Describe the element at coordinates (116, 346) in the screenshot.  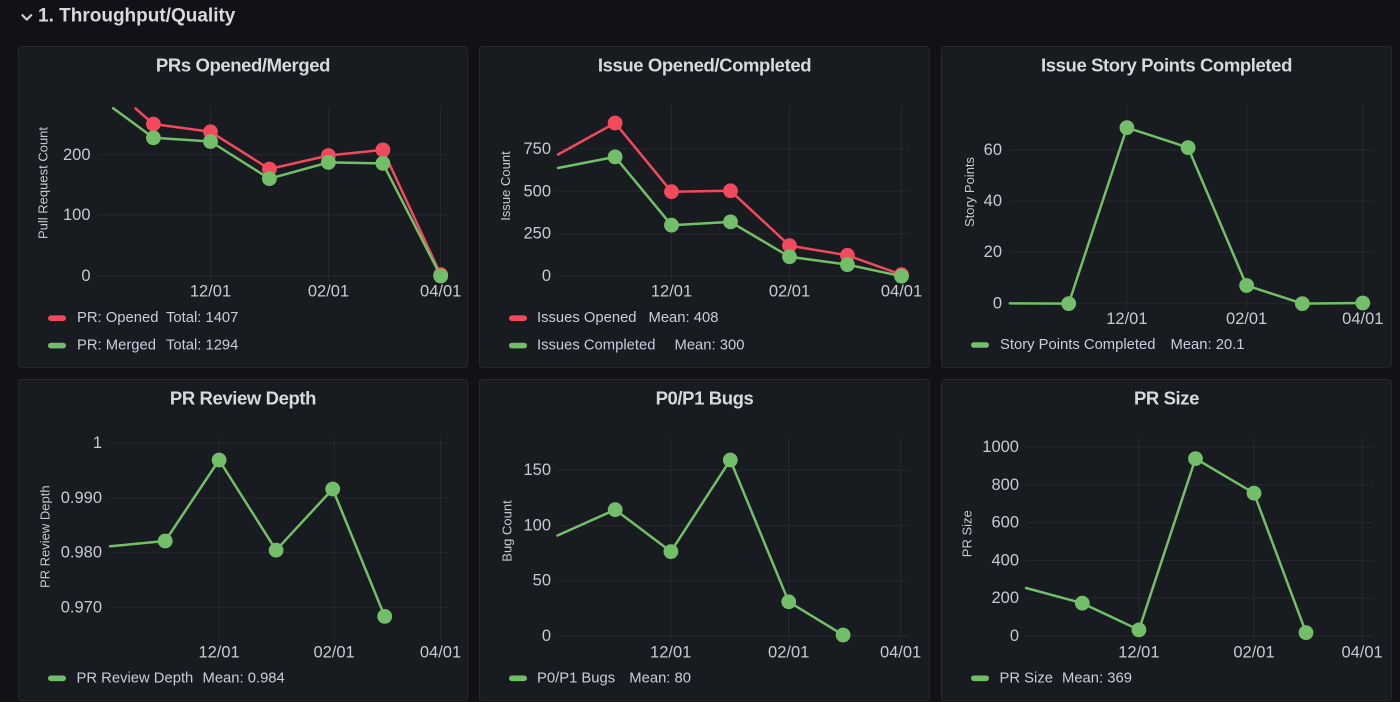
I see `svg-text: PR: Merged` at that location.